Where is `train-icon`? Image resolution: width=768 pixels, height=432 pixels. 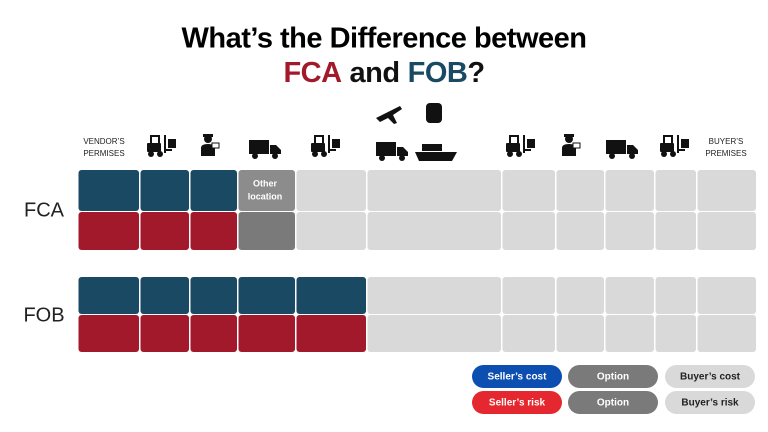
train-icon is located at coordinates (434, 113).